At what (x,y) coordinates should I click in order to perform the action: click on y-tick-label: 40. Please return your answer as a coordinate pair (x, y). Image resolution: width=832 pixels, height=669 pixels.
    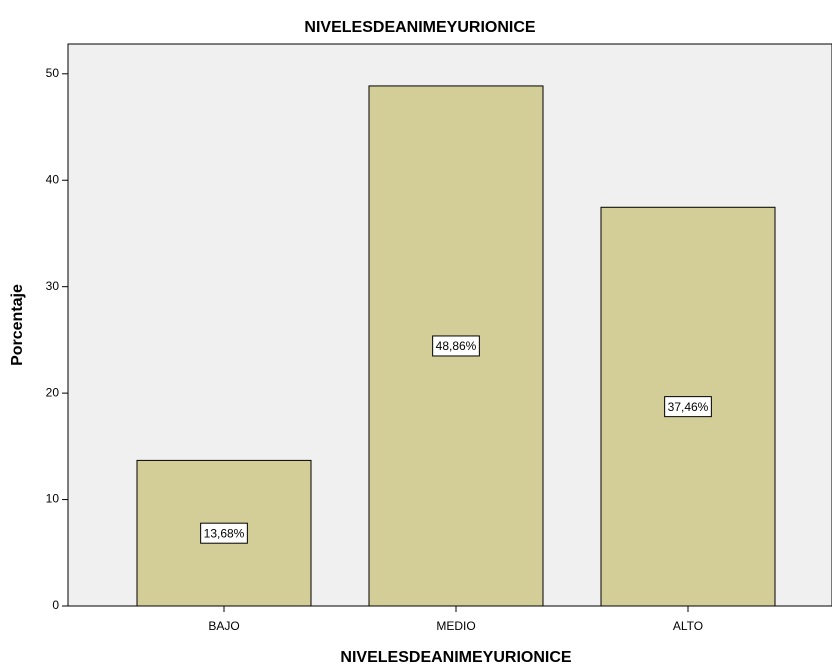
    Looking at the image, I should click on (53, 179).